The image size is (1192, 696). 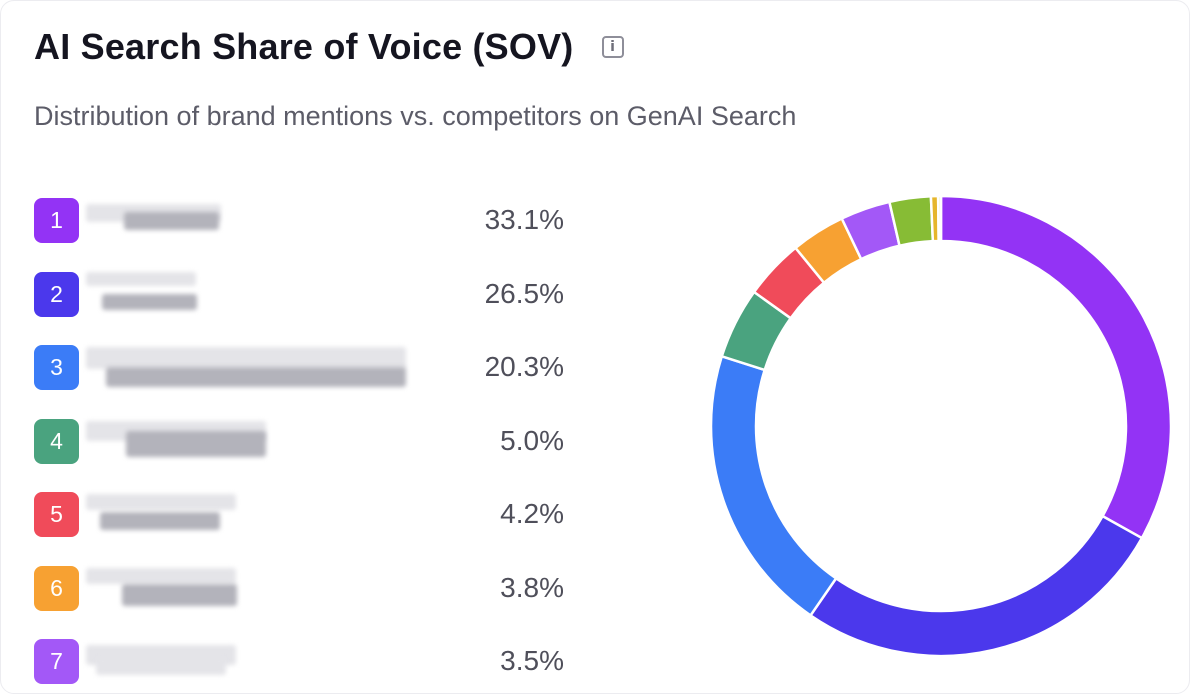 I want to click on legend-item: 4 5.0%, so click(x=304, y=455).